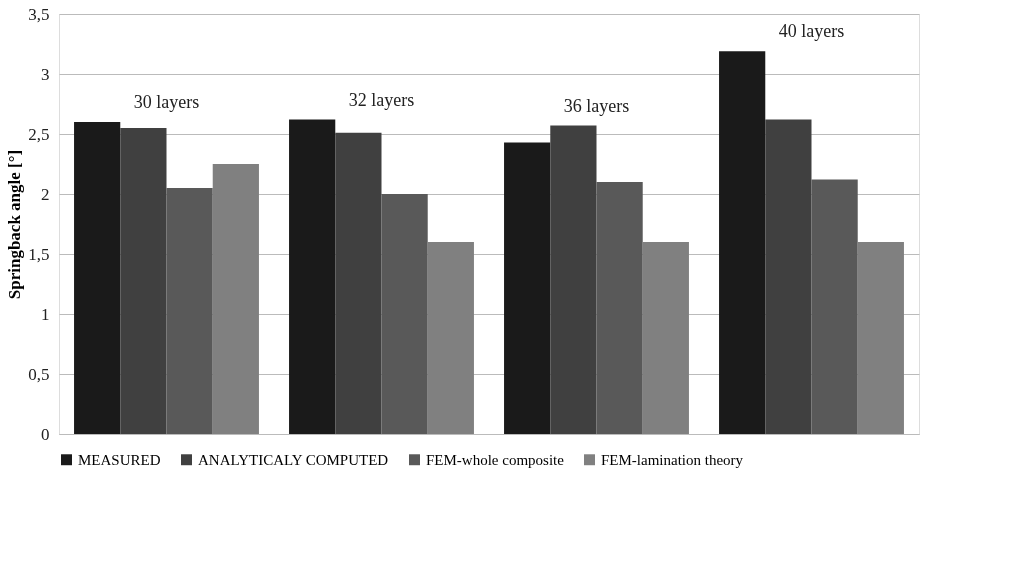  Describe the element at coordinates (119, 459) in the screenshot. I see `legend-label: MEASURED` at that location.